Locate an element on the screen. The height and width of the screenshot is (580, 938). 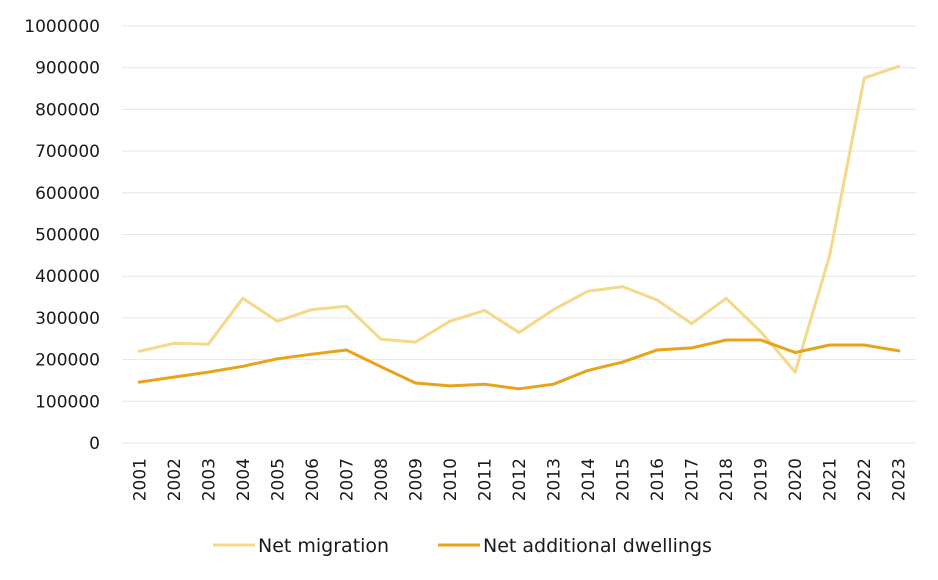
x-tick-label: 2018 is located at coordinates (727, 479).